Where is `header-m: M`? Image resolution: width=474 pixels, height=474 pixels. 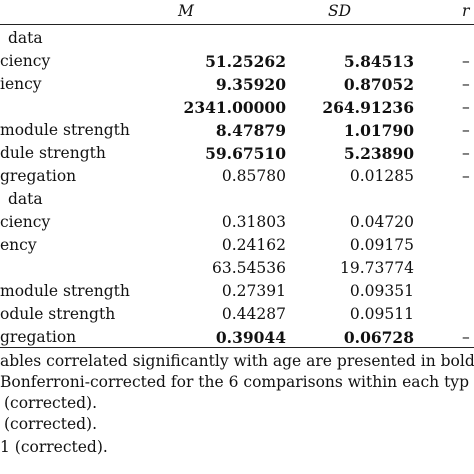 header-m: M is located at coordinates (186, 11).